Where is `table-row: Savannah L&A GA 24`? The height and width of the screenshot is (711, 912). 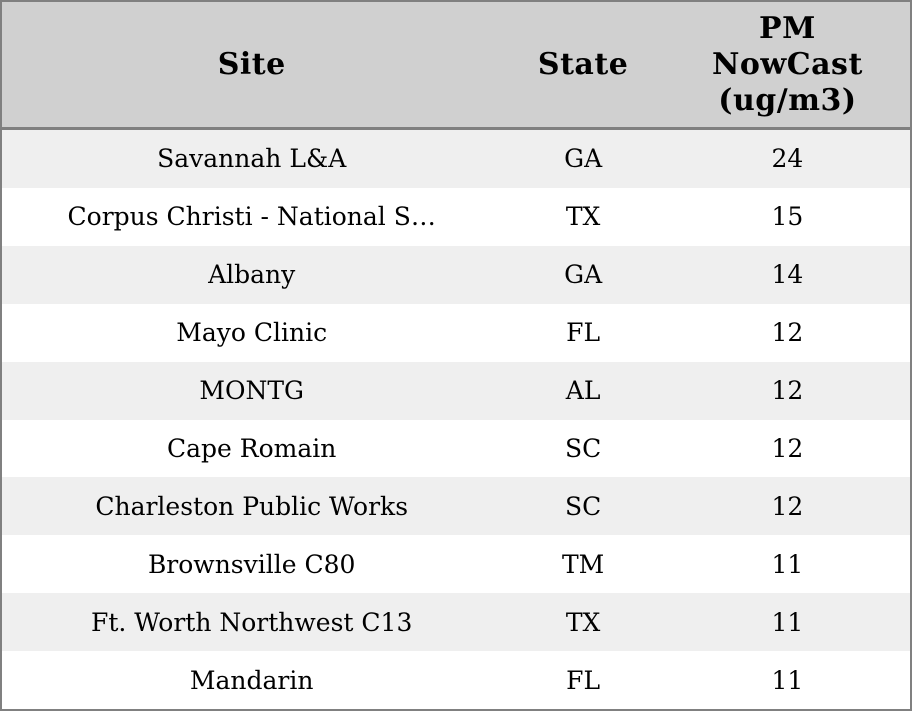 table-row: Savannah L&A GA 24 is located at coordinates (456, 159).